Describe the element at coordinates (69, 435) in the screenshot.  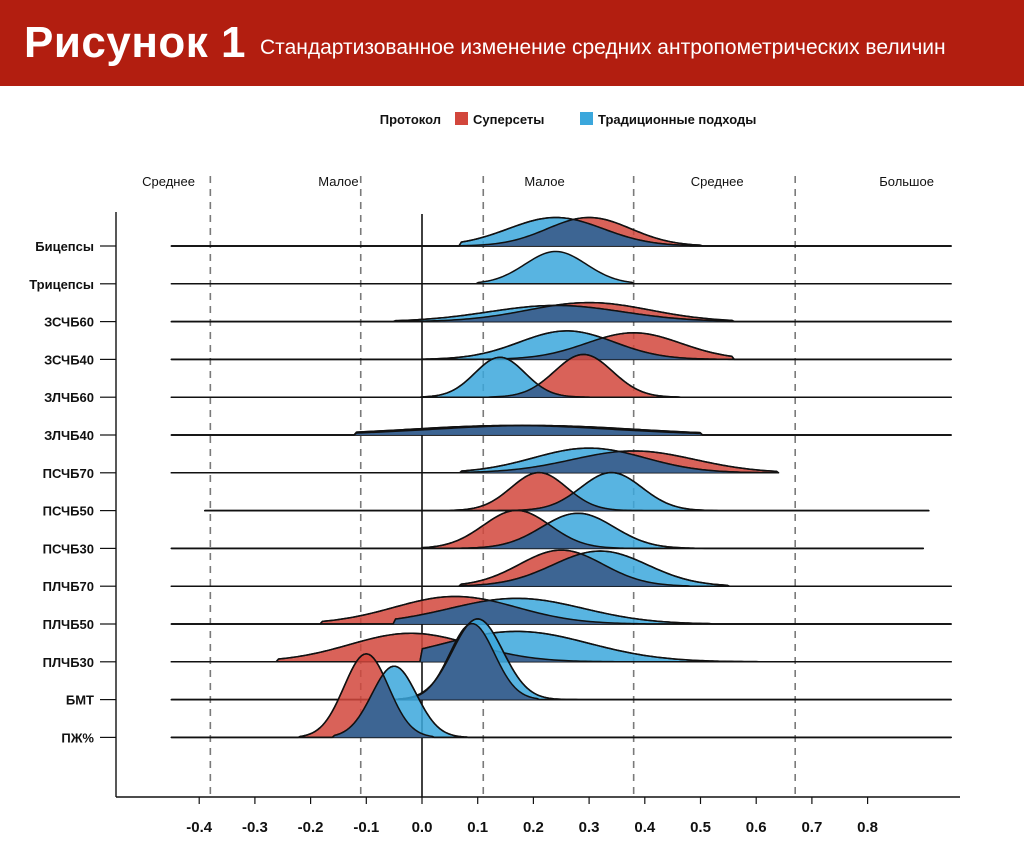
I see `row-label: ЗЛЧБ40` at that location.